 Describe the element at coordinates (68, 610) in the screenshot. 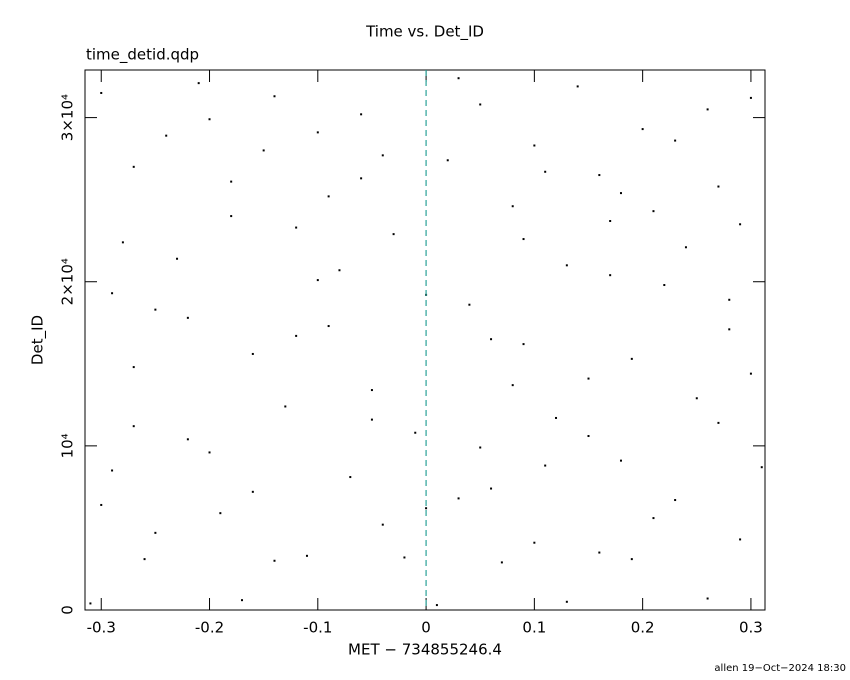

I see `y-tick-label: 0` at that location.